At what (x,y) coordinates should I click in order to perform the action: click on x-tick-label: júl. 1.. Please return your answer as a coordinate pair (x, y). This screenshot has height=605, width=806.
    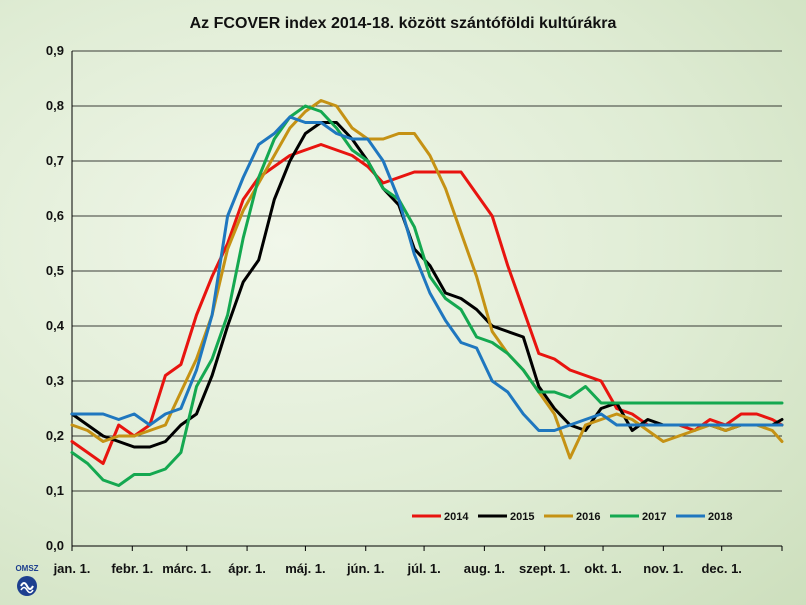
    Looking at the image, I should click on (423, 568).